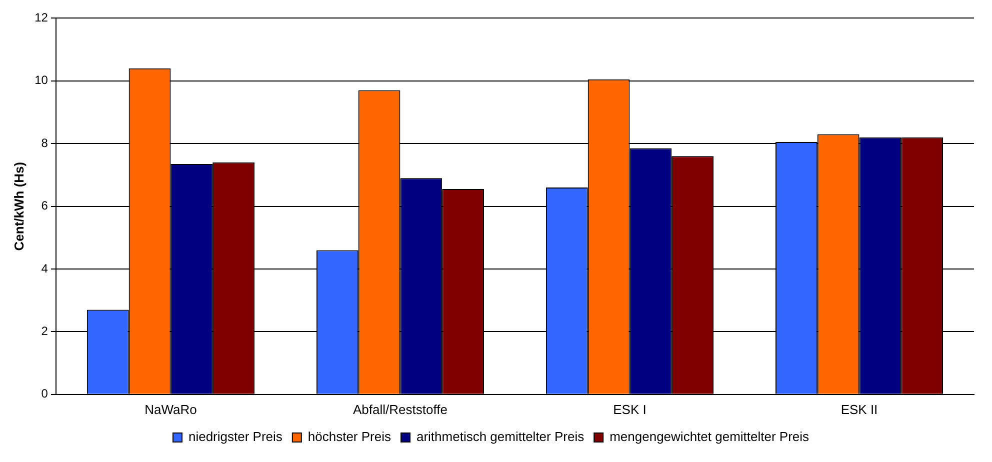 Image resolution: width=992 pixels, height=462 pixels. Describe the element at coordinates (235, 436) in the screenshot. I see `legend-label: niedrigster Preis` at that location.